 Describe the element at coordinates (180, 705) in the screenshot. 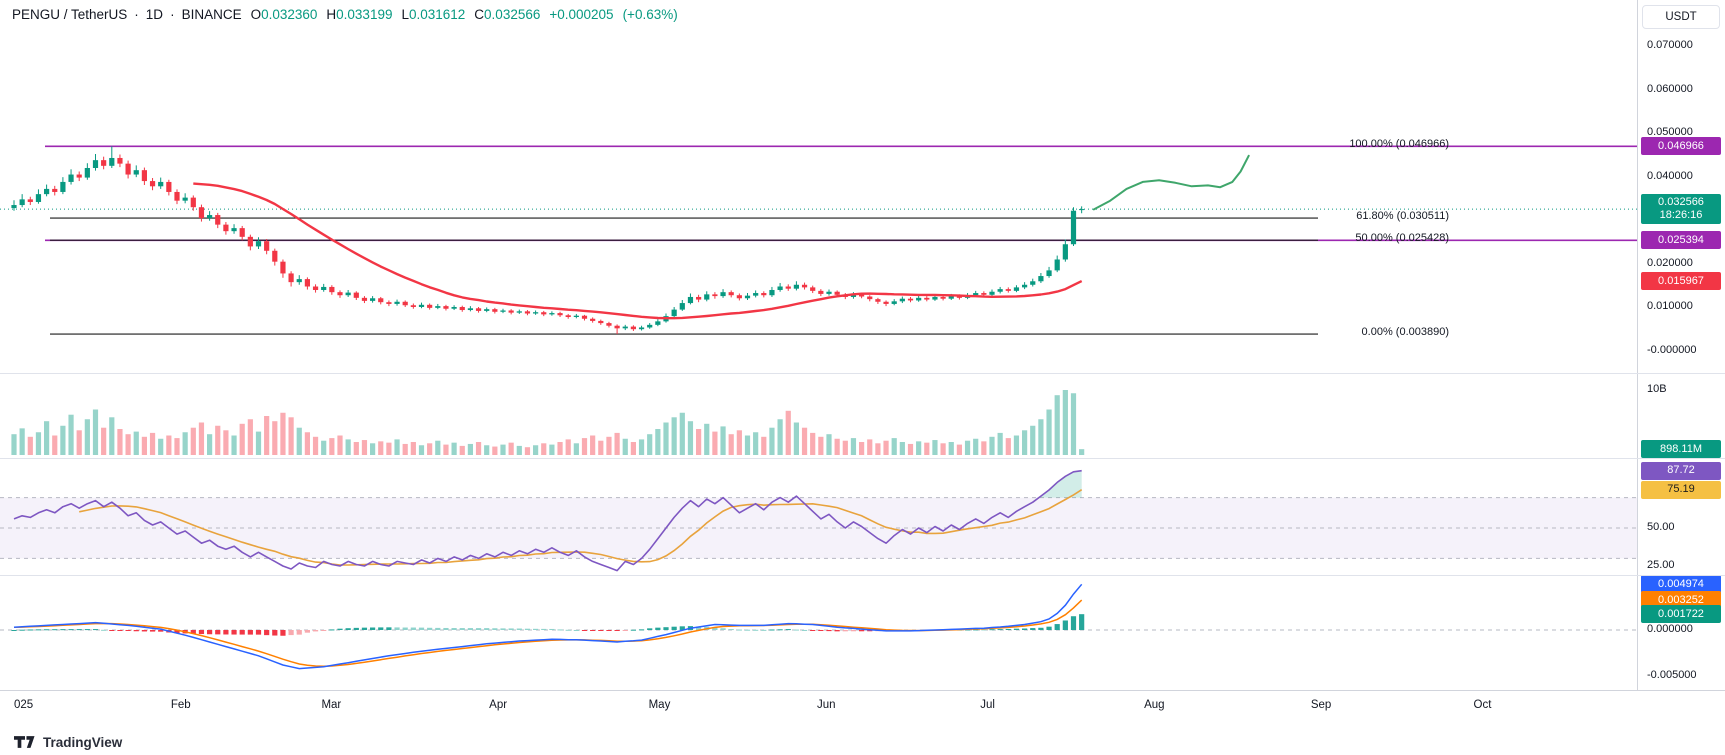

I see `time-axis-label: Feb` at that location.